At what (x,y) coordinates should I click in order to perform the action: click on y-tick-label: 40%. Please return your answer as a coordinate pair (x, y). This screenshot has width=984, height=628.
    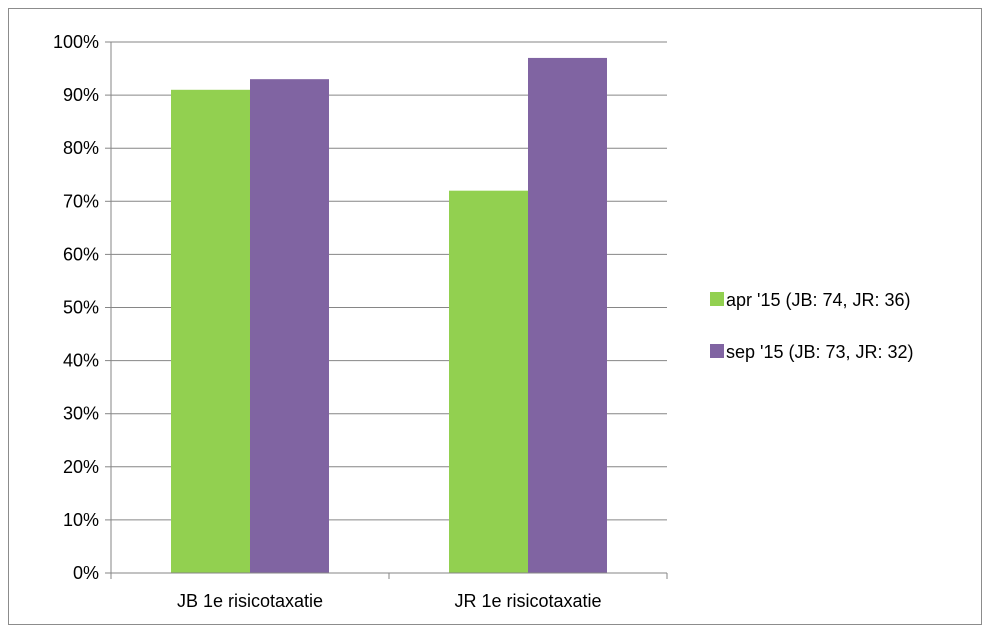
    Looking at the image, I should click on (81, 361).